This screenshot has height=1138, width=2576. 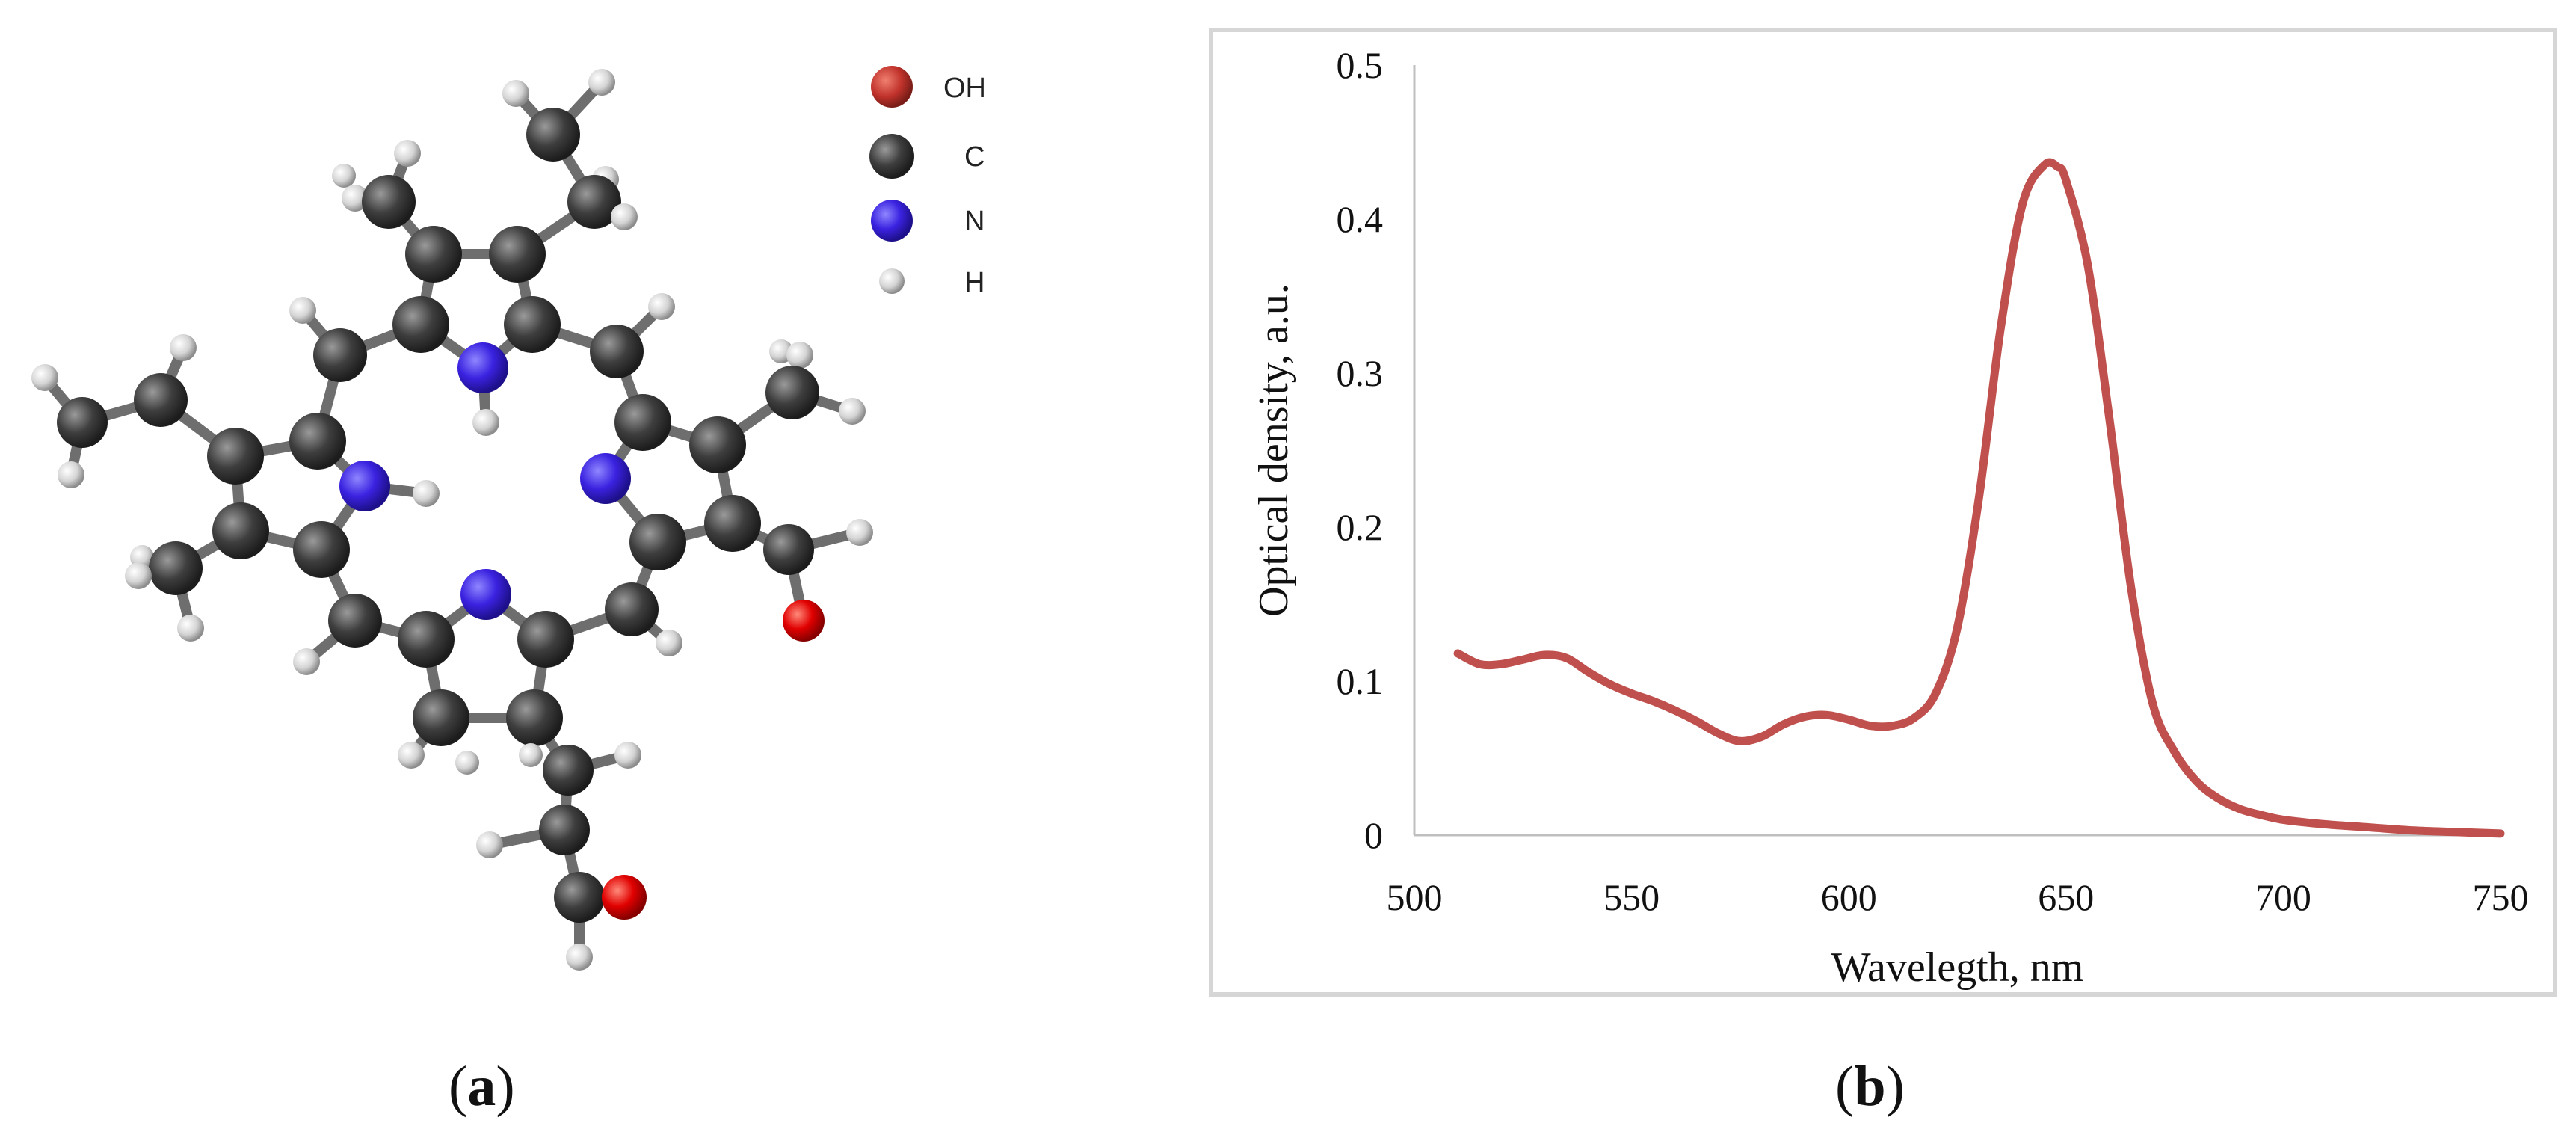 I want to click on legend-oh-marker, so click(x=892, y=87).